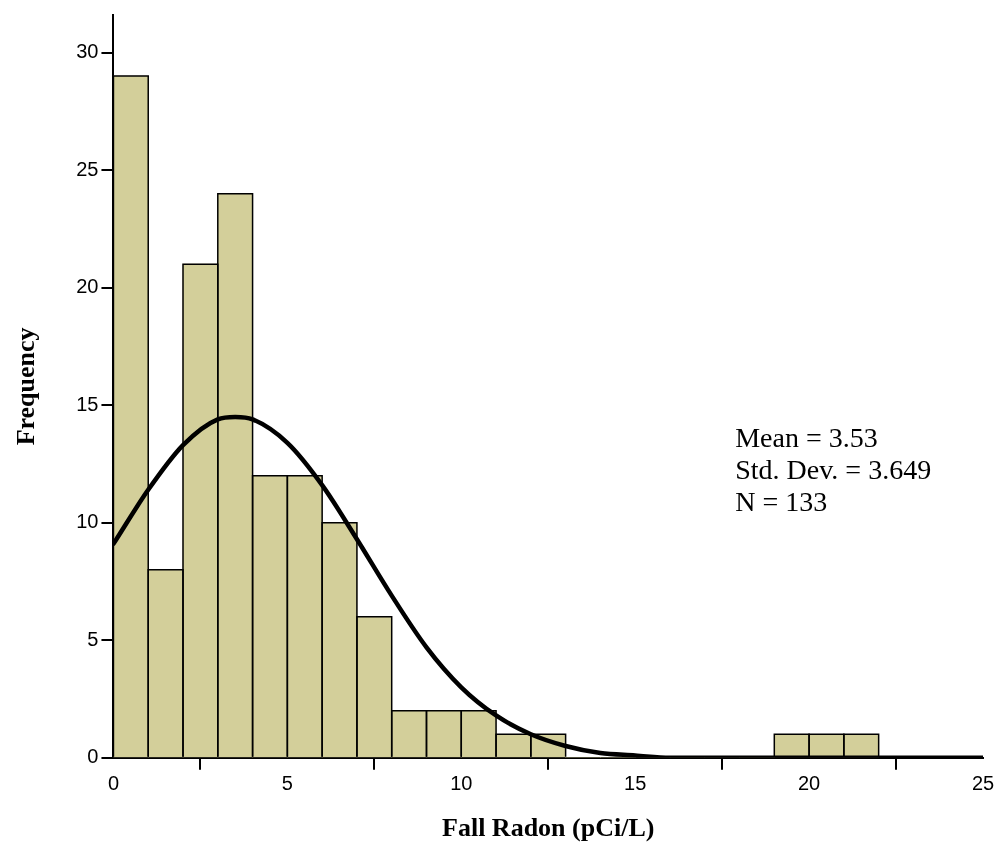 Image resolution: width=1003 pixels, height=857 pixels. Describe the element at coordinates (461, 783) in the screenshot. I see `x-tick-label: 10` at that location.